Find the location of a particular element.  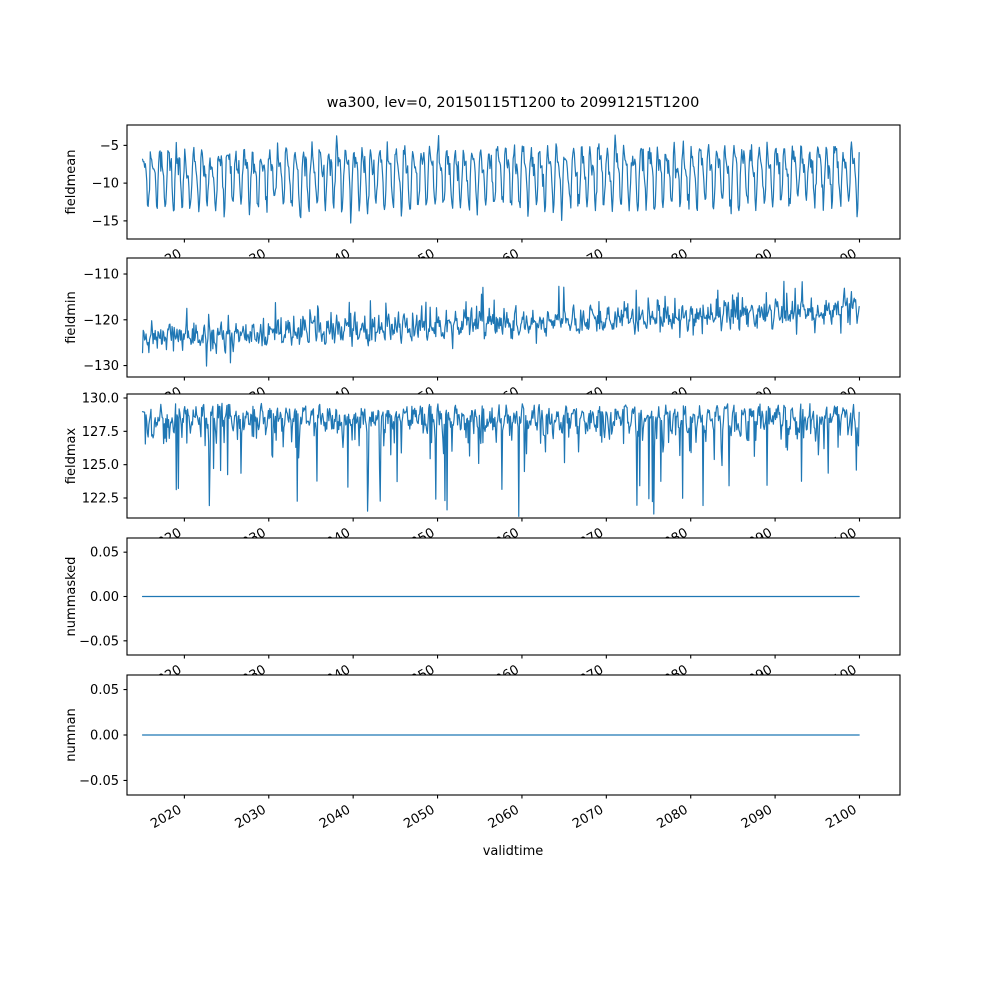

plot-area-fieldmean is located at coordinates (513, 182).